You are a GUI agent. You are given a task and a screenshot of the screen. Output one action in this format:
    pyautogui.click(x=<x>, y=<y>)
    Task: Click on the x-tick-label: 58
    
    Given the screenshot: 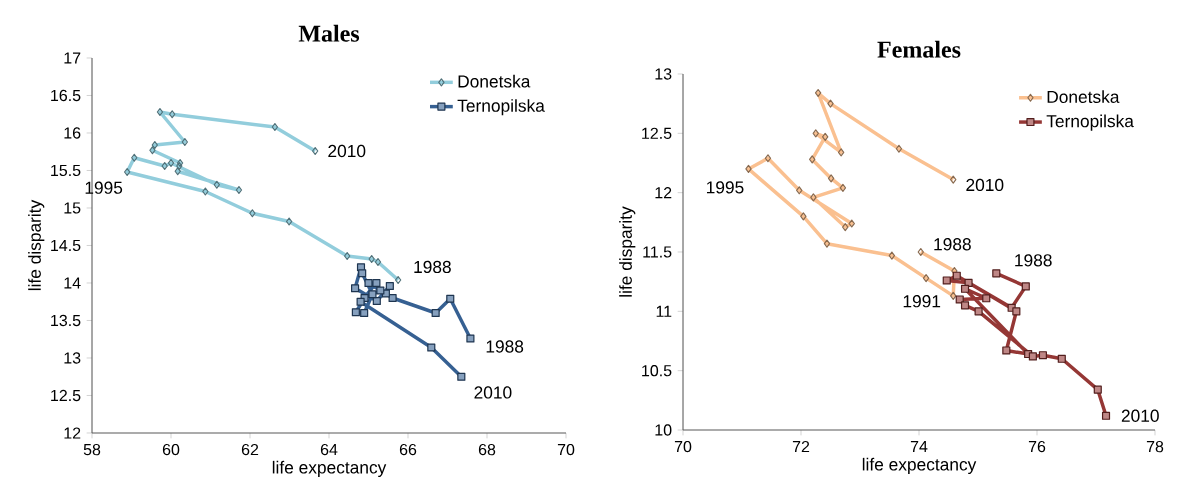 What is the action you would take?
    pyautogui.click(x=92, y=449)
    